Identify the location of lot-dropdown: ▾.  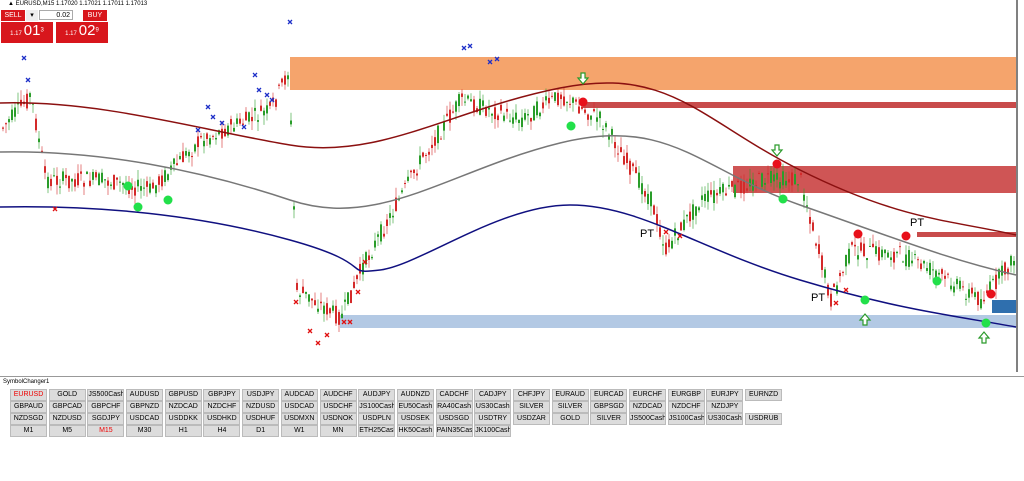
(32, 15).